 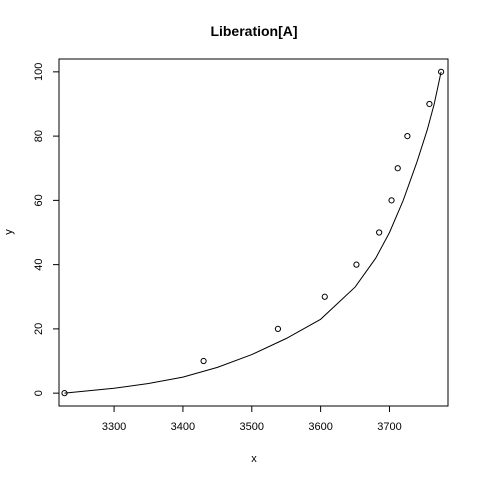 I want to click on y-tick-label-5: 100, so click(x=39, y=72).